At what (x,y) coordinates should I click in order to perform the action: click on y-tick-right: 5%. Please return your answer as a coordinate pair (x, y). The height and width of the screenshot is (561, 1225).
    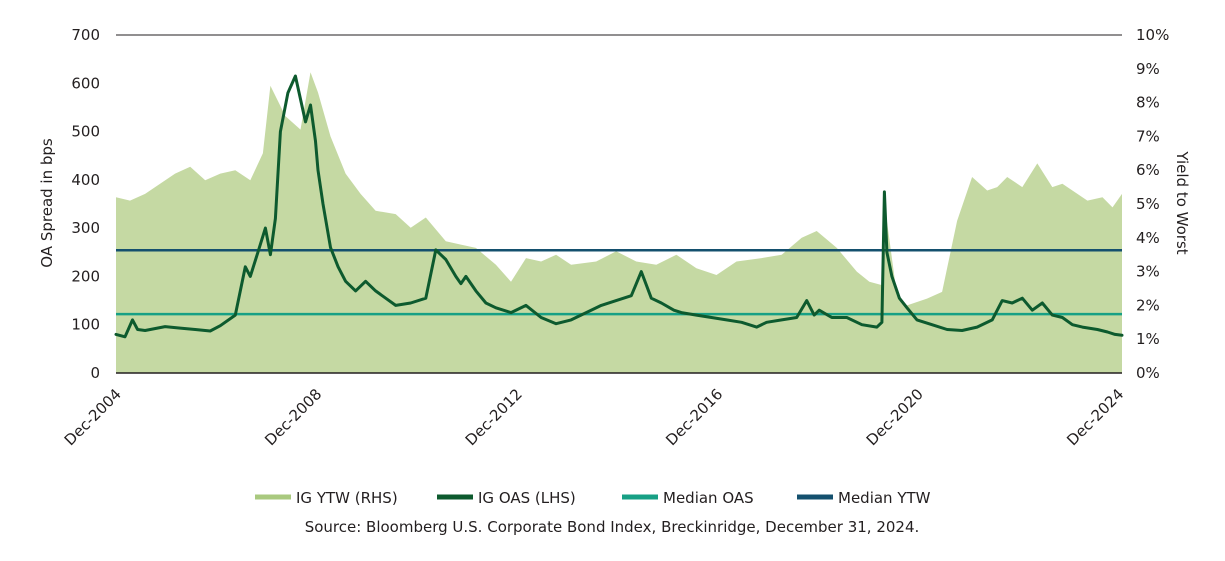
    Looking at the image, I should click on (1148, 204).